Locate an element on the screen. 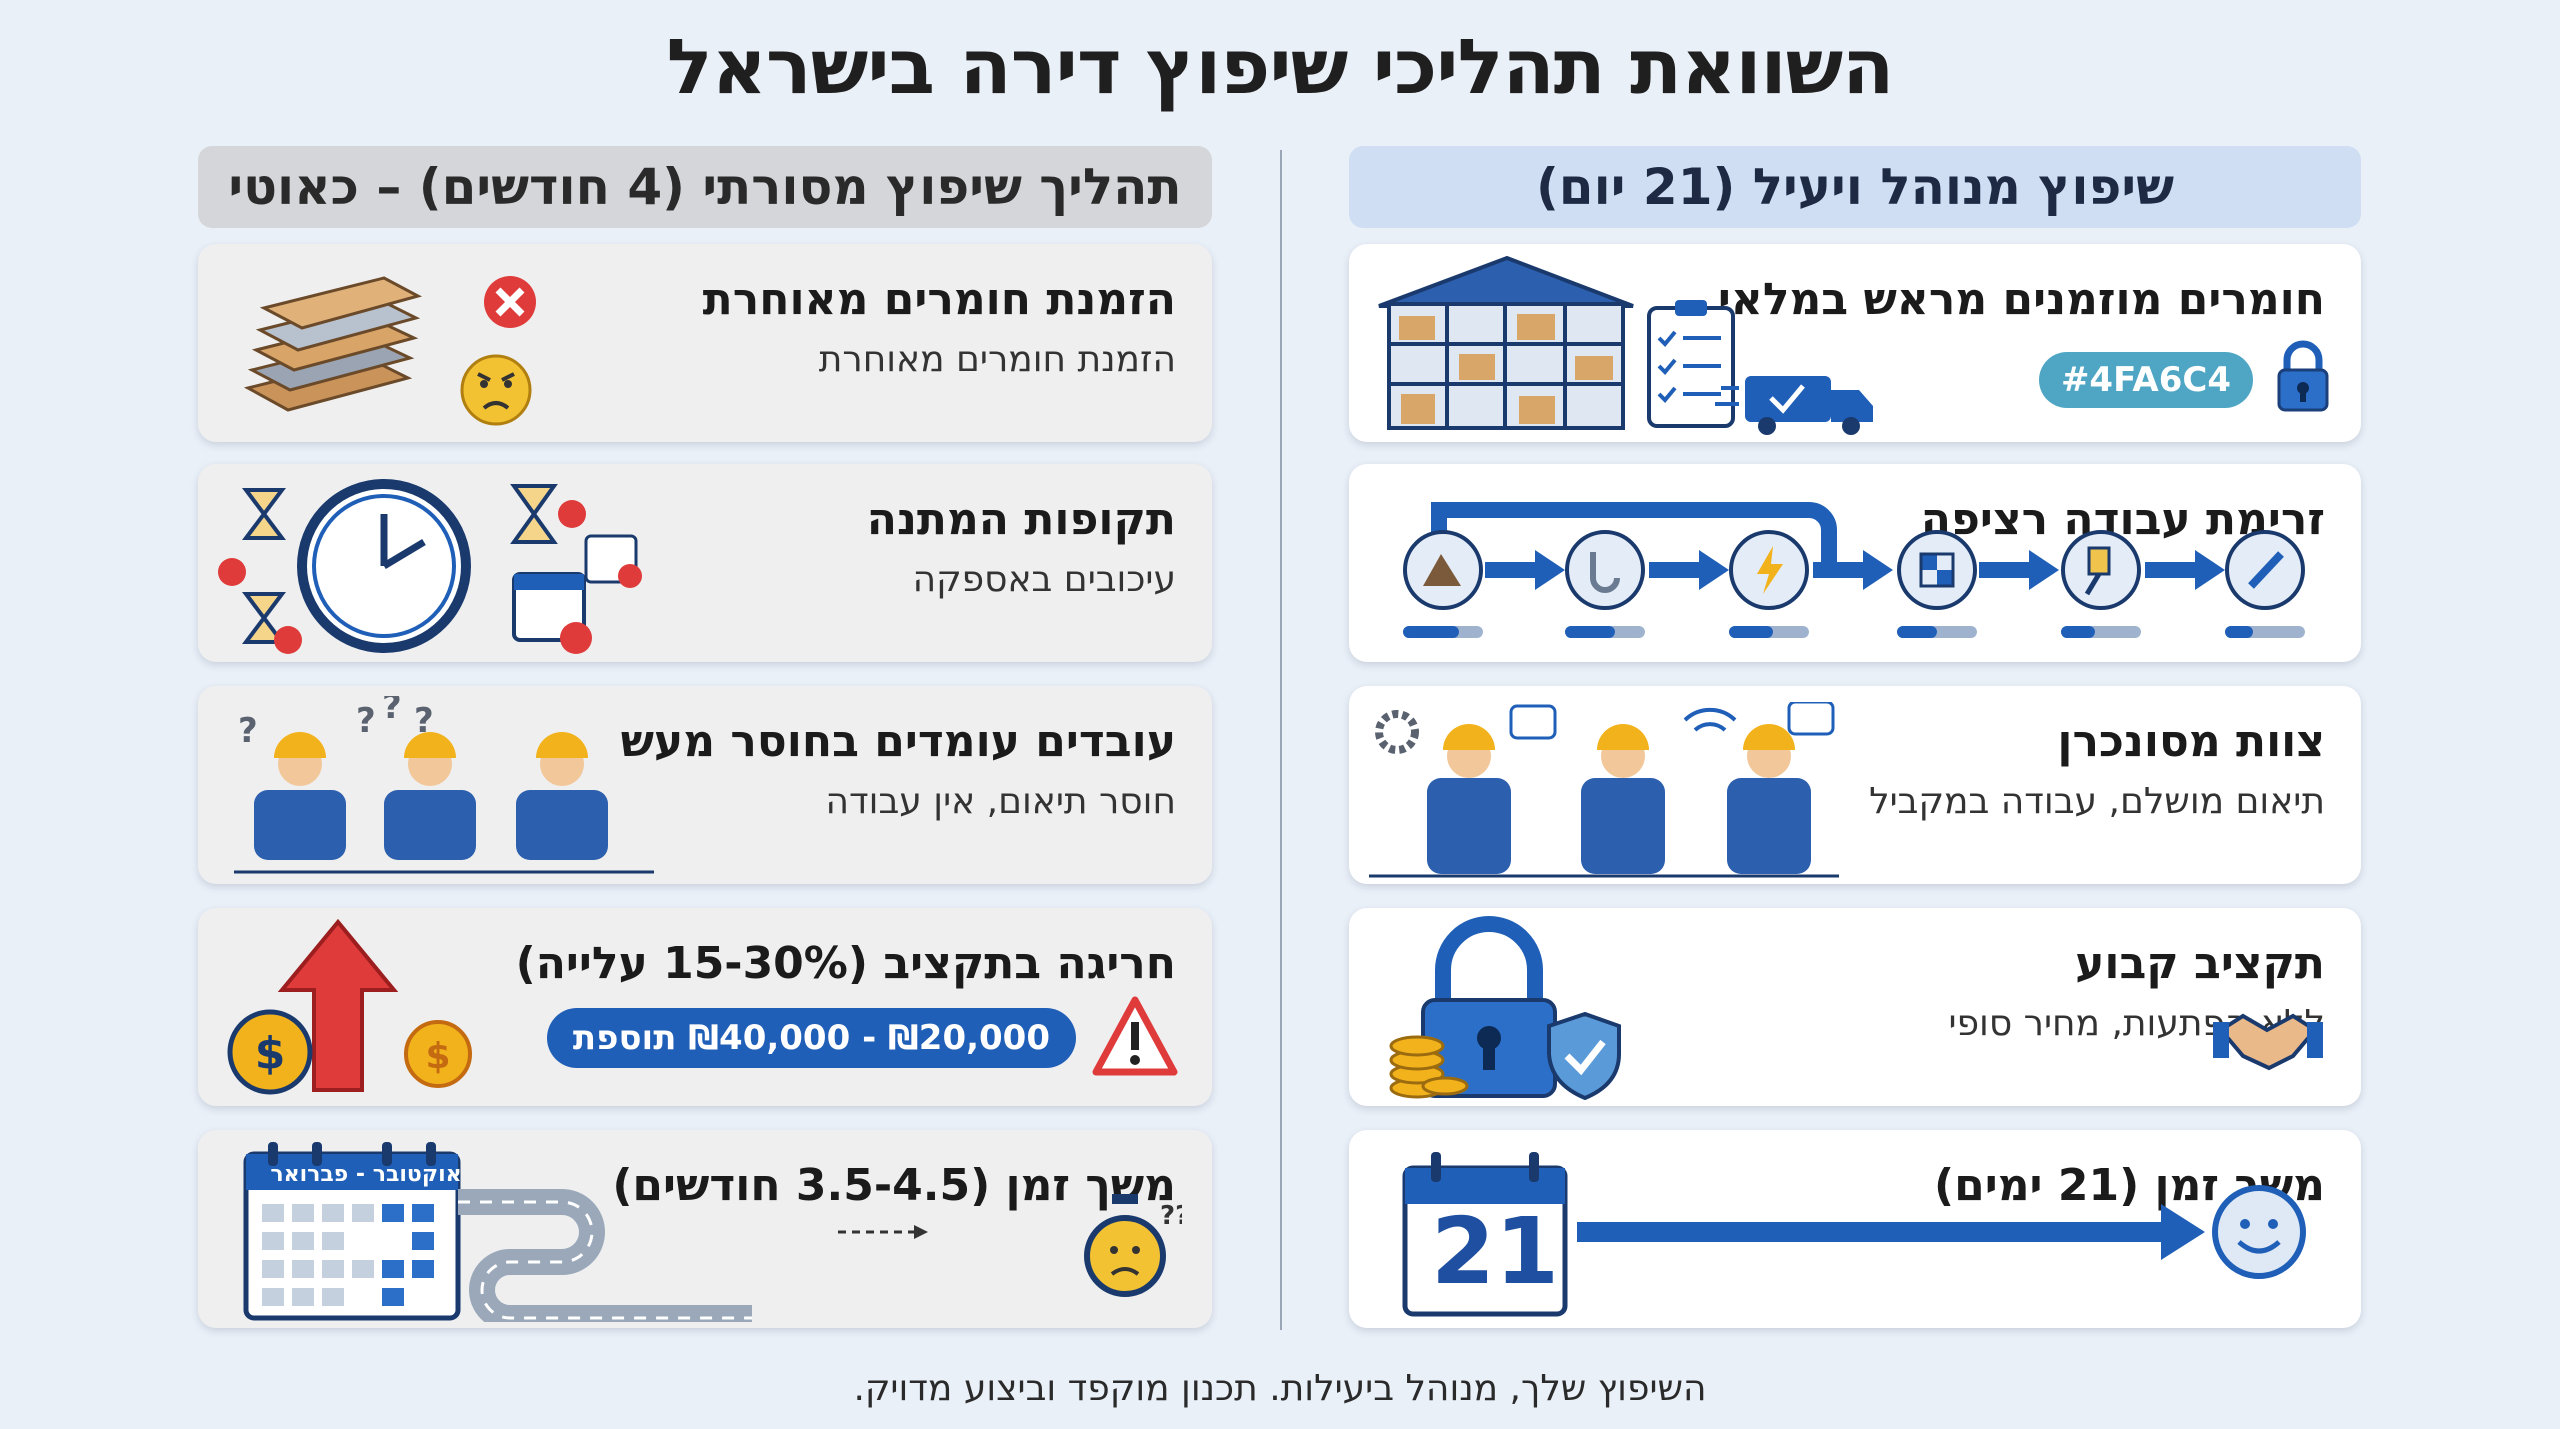  coin-icon: $ $ is located at coordinates (349, 1052).